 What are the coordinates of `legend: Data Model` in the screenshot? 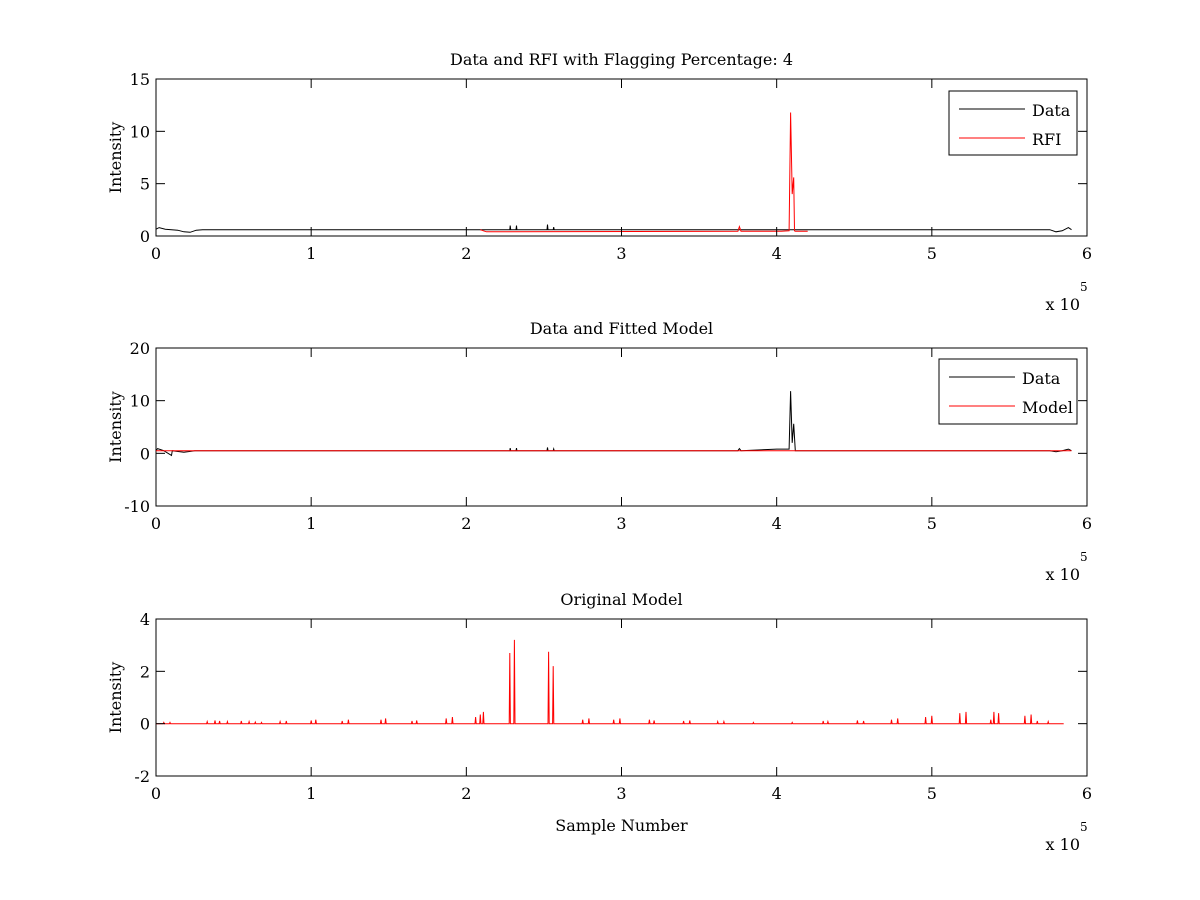 It's located at (1008, 391).